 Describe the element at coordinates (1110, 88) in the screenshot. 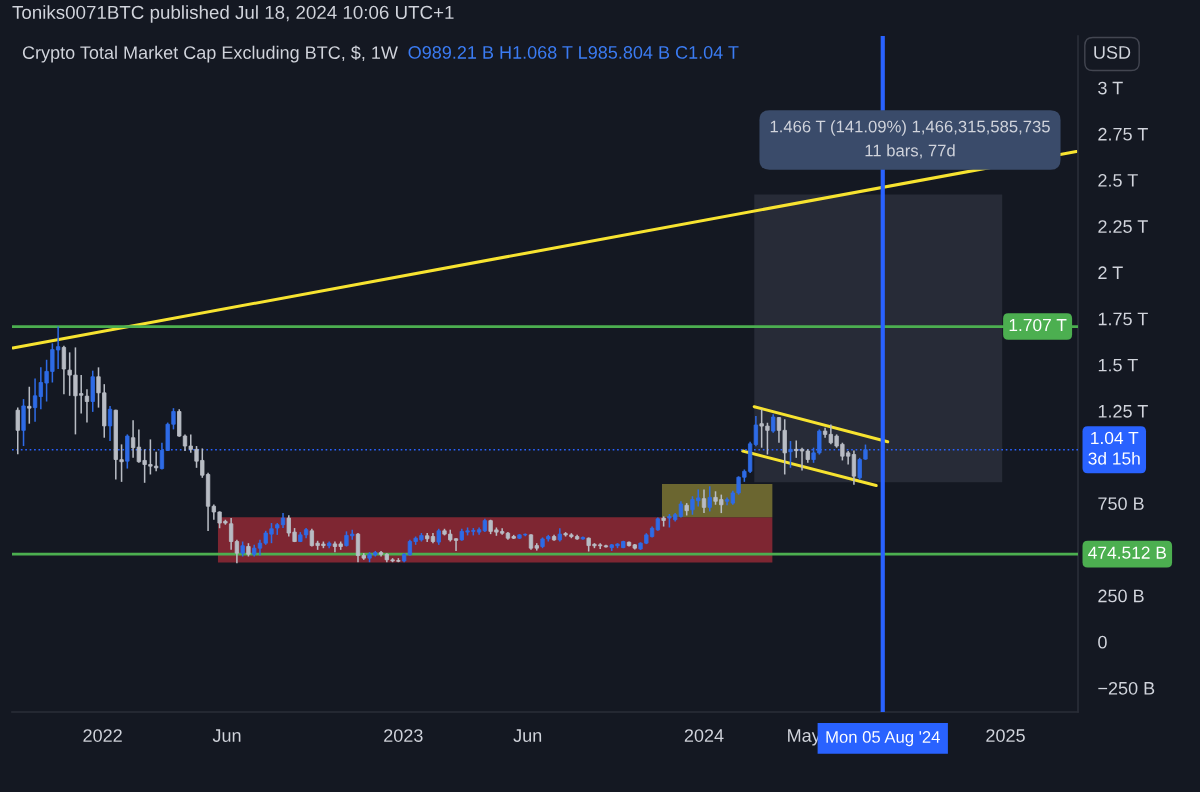

I see `y-tick-label: 3 T` at that location.